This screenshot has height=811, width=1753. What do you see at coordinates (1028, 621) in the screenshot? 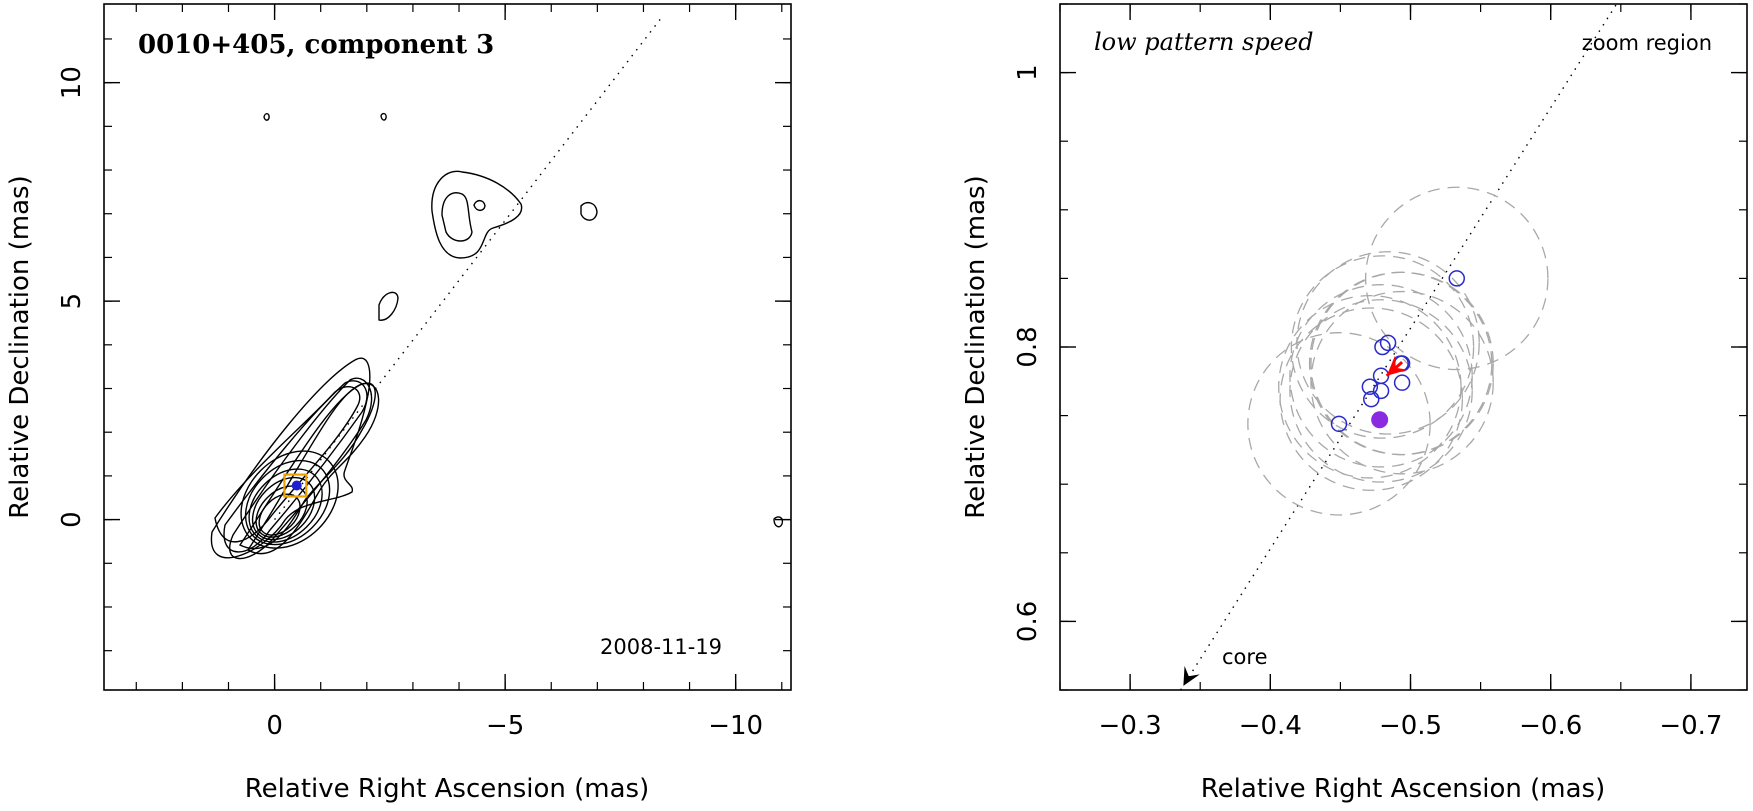
I see `right-y-tick-label: 0.6` at bounding box center [1028, 621].